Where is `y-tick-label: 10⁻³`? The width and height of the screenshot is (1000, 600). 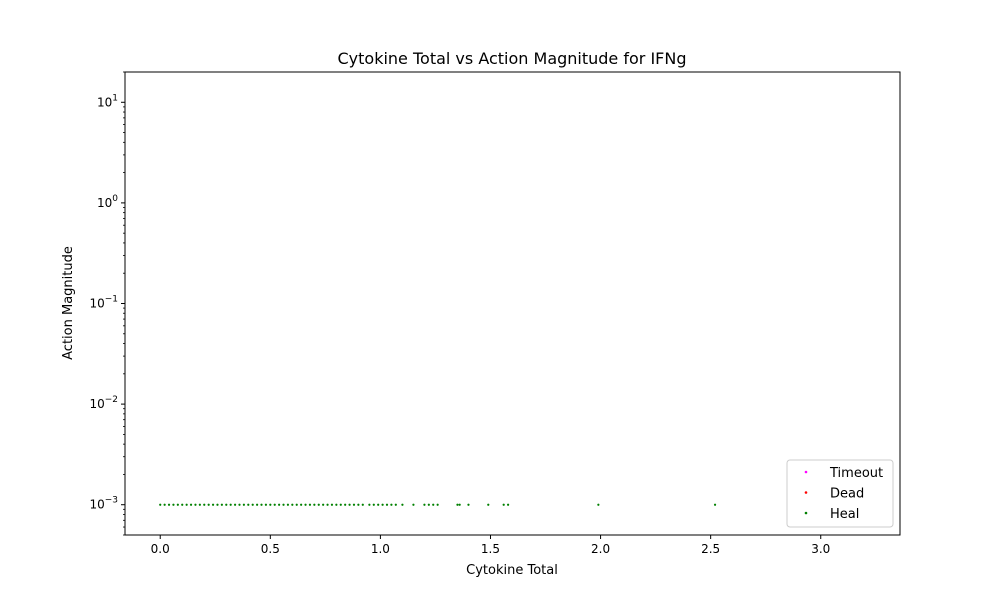
y-tick-label: 10⁻³ is located at coordinates (103, 504).